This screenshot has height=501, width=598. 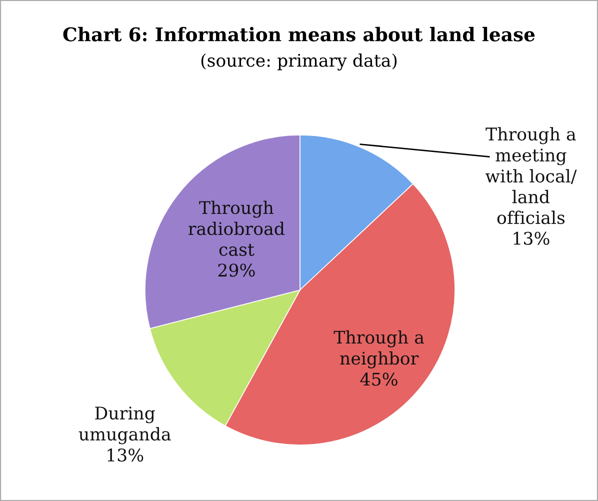 I want to click on chart-title: Chart 6: Information means about land lease, so click(x=299, y=34).